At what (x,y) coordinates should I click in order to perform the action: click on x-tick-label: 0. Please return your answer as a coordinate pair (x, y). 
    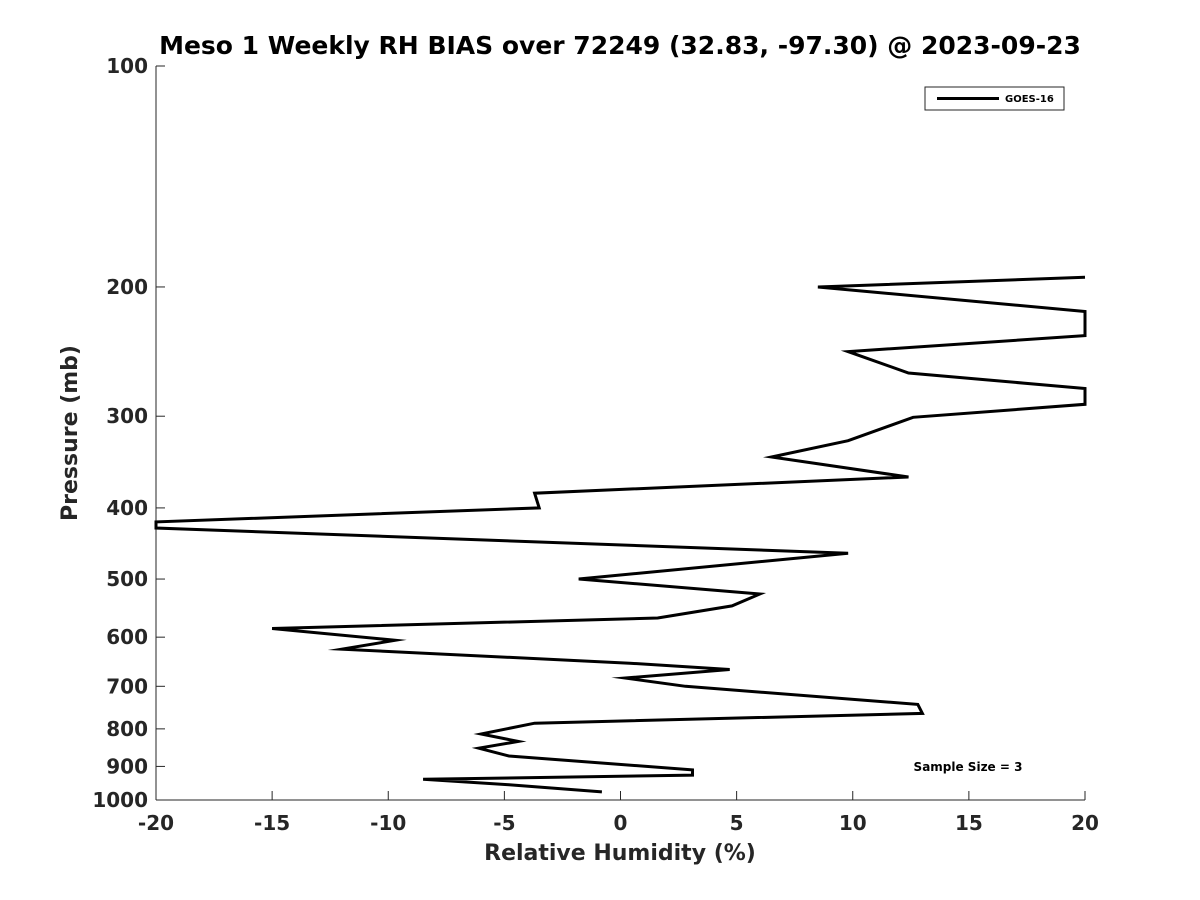
    Looking at the image, I should click on (621, 823).